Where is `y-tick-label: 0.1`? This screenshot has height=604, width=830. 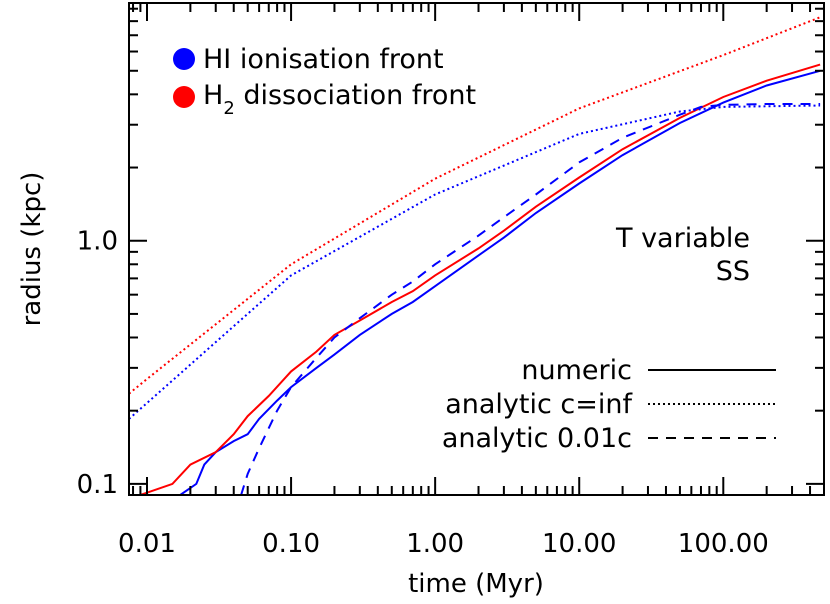
y-tick-label: 0.1 is located at coordinates (97, 485).